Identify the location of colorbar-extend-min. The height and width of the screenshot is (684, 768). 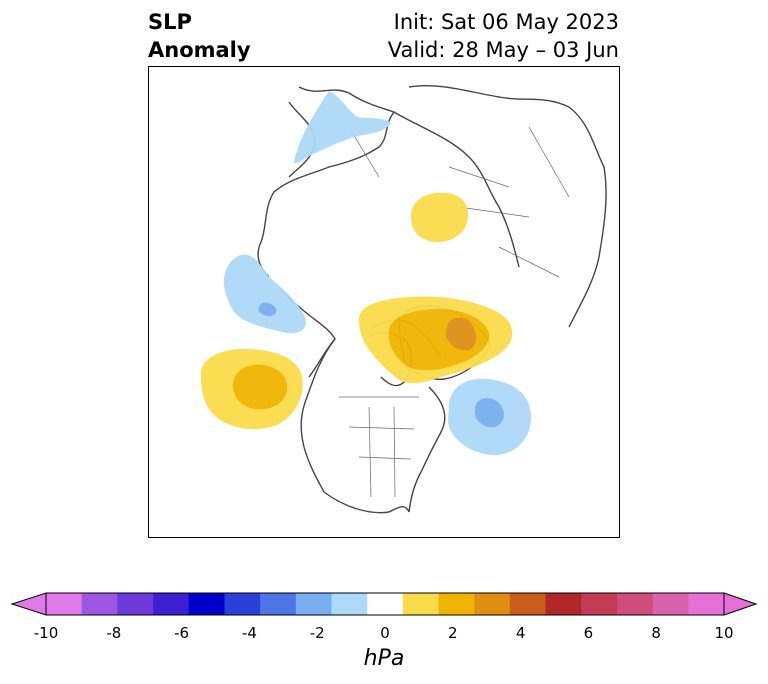
(28, 604).